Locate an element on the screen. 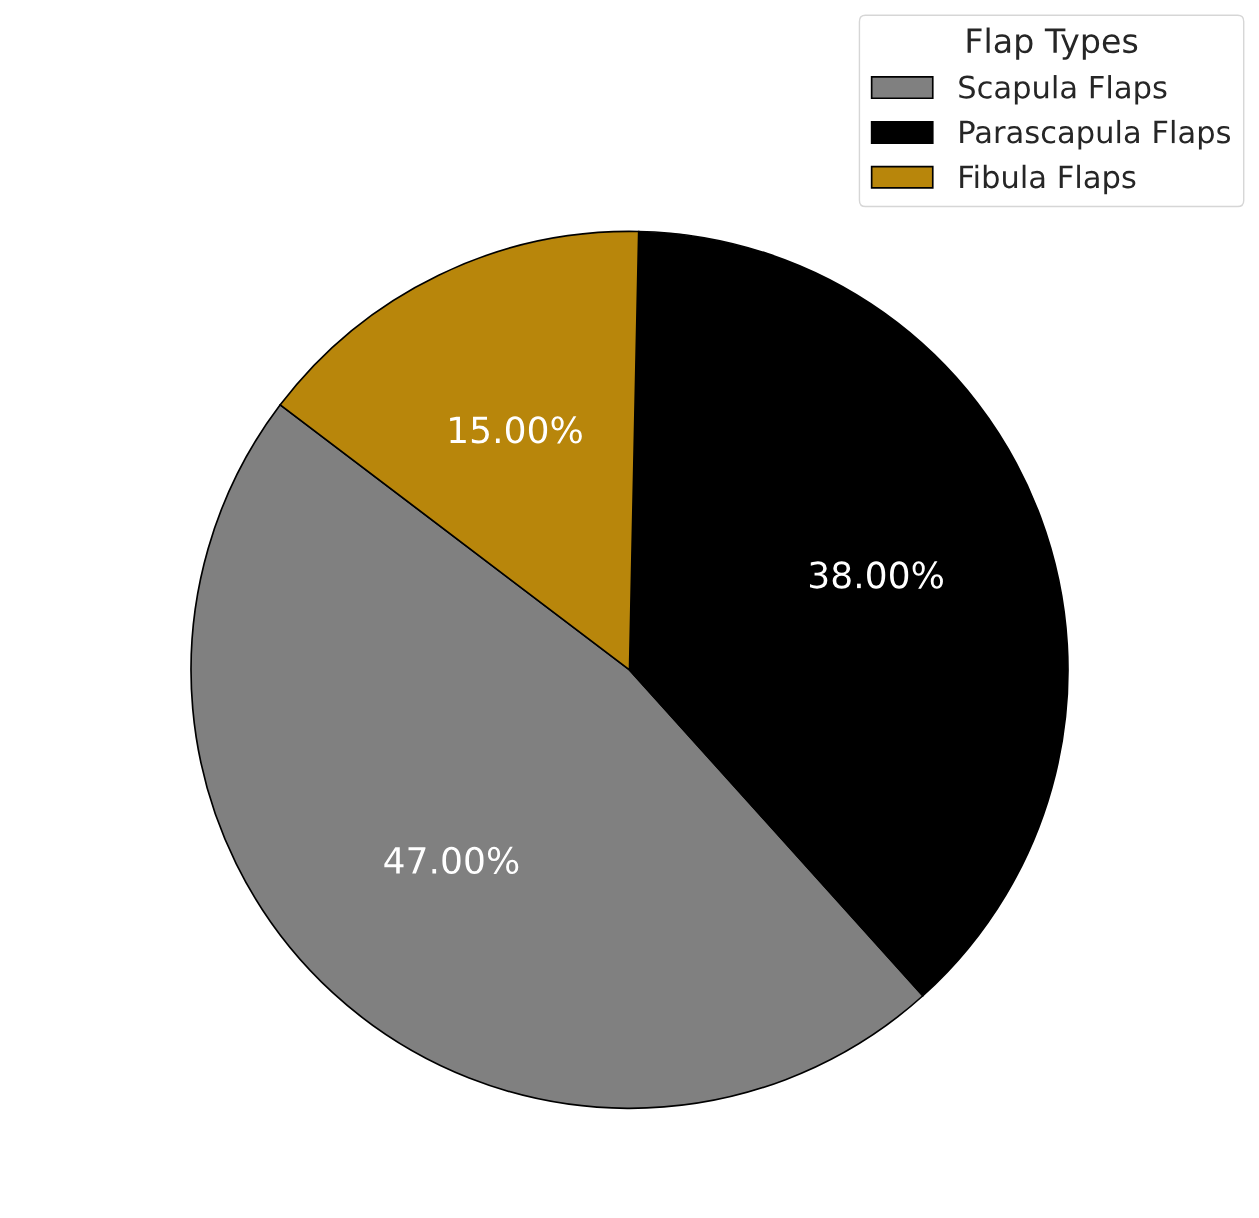  legend-label: Fibula Flaps is located at coordinates (1048, 179).